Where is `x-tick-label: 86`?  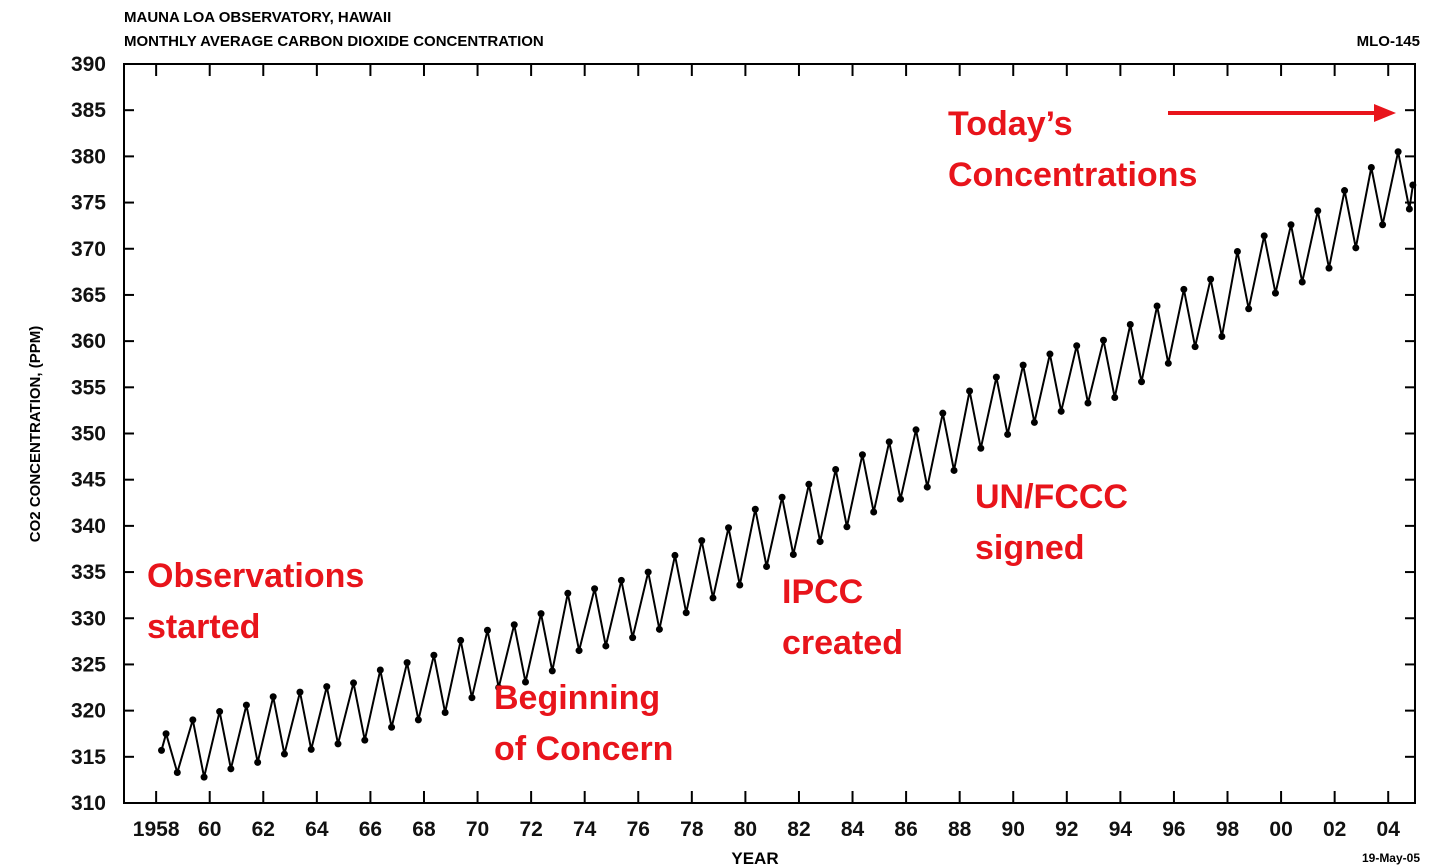 x-tick-label: 86 is located at coordinates (905, 829).